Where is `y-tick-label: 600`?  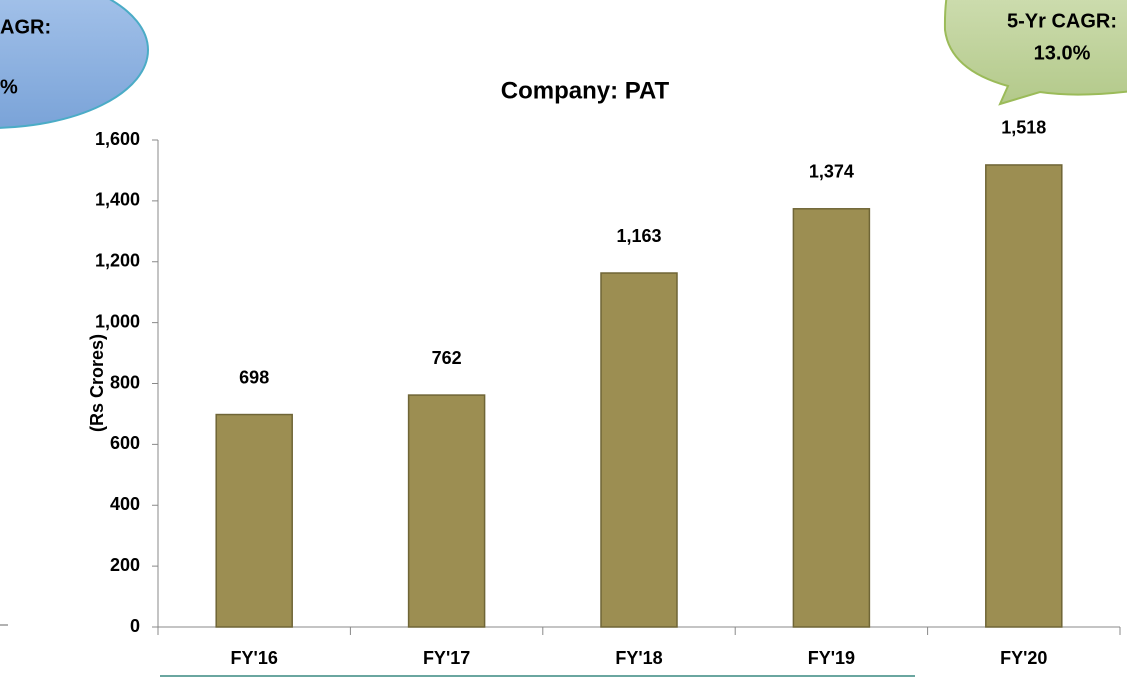 y-tick-label: 600 is located at coordinates (125, 443).